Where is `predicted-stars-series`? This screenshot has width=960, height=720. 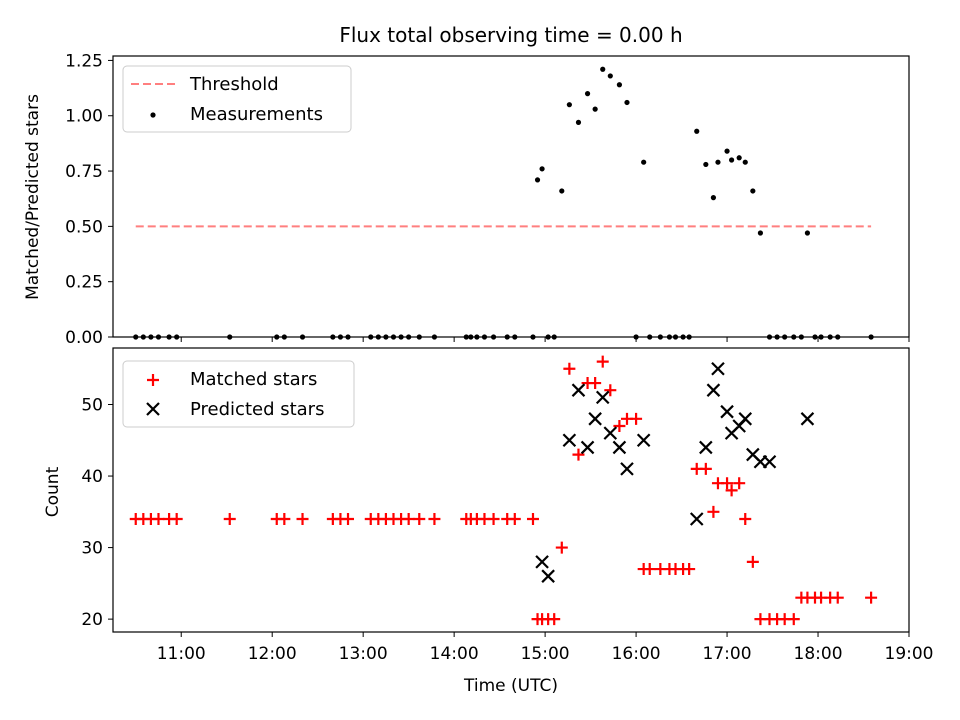
predicted-stars-series is located at coordinates (675, 472).